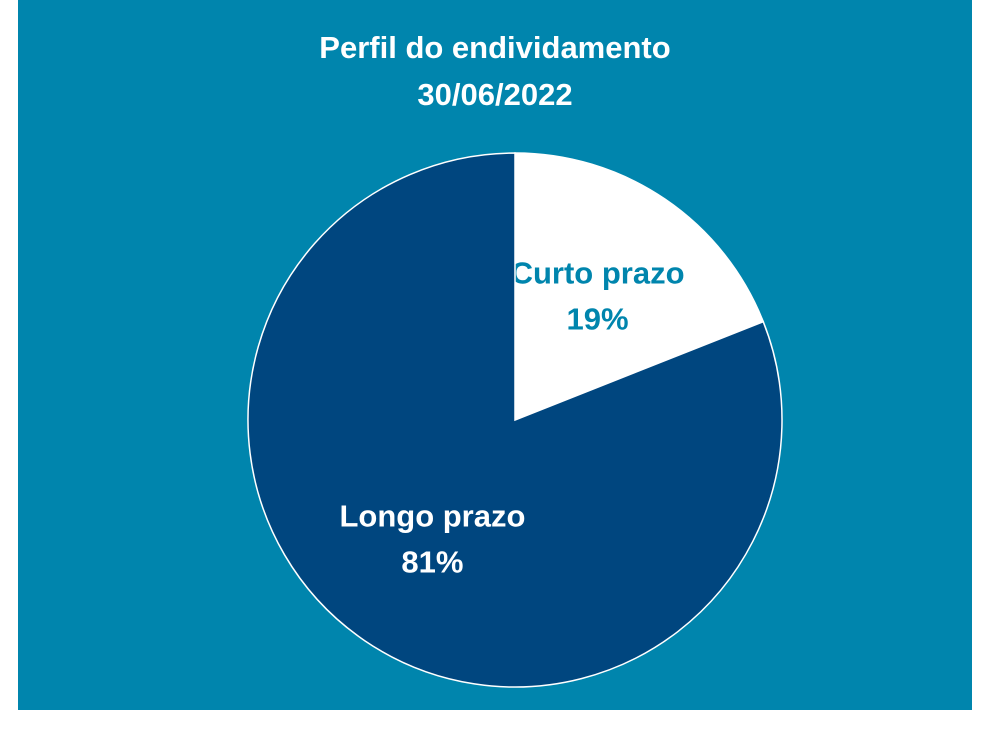  Describe the element at coordinates (598, 319) in the screenshot. I see `slice-value-label: 19%` at that location.